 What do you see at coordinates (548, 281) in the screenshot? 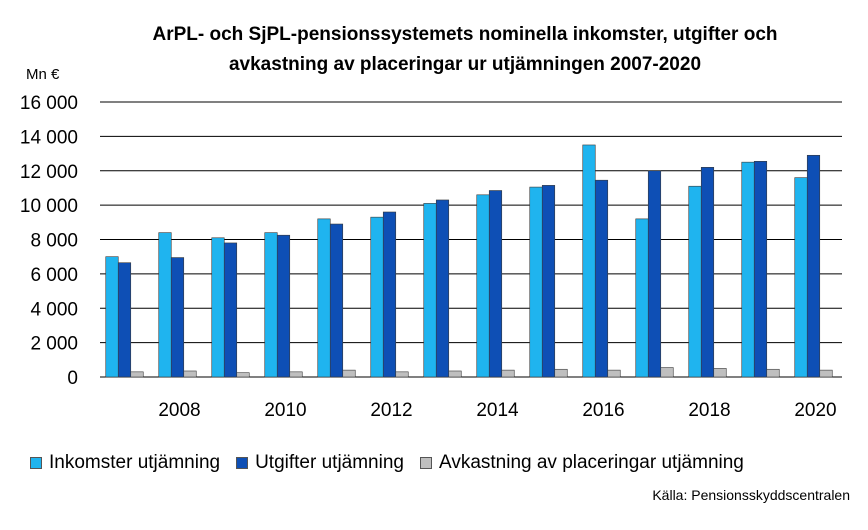
I see `bar-2-2015` at bounding box center [548, 281].